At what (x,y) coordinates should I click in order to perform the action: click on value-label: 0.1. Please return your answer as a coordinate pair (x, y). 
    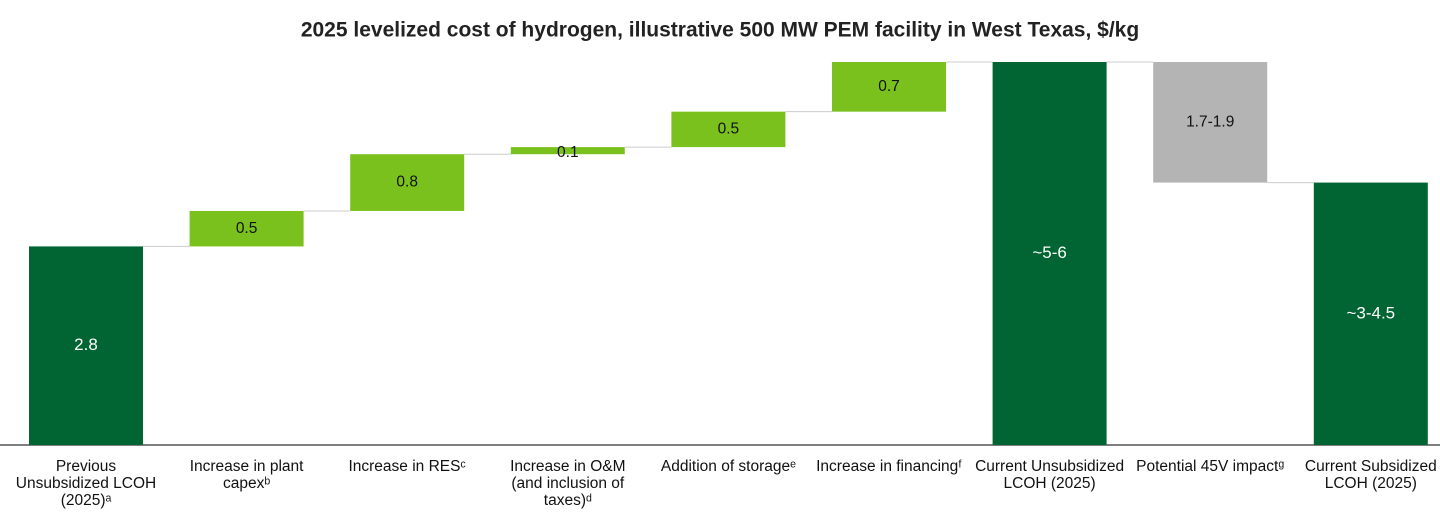
    Looking at the image, I should click on (568, 152).